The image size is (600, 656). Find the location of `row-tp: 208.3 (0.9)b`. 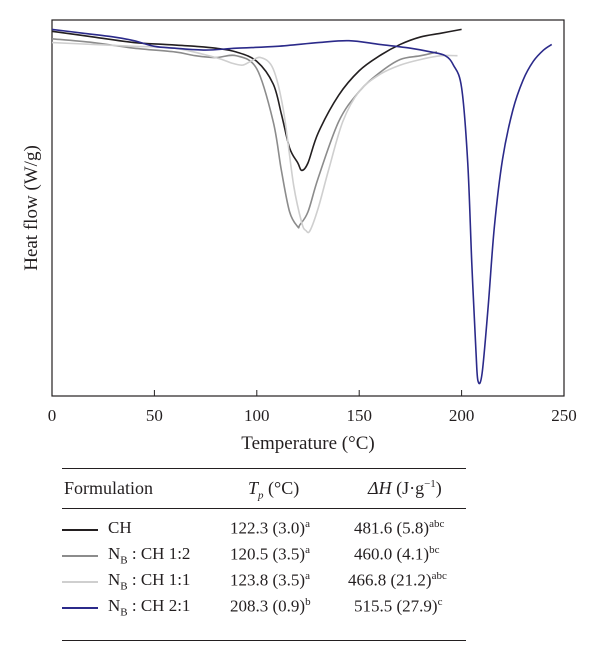

row-tp: 208.3 (0.9)b is located at coordinates (270, 606).